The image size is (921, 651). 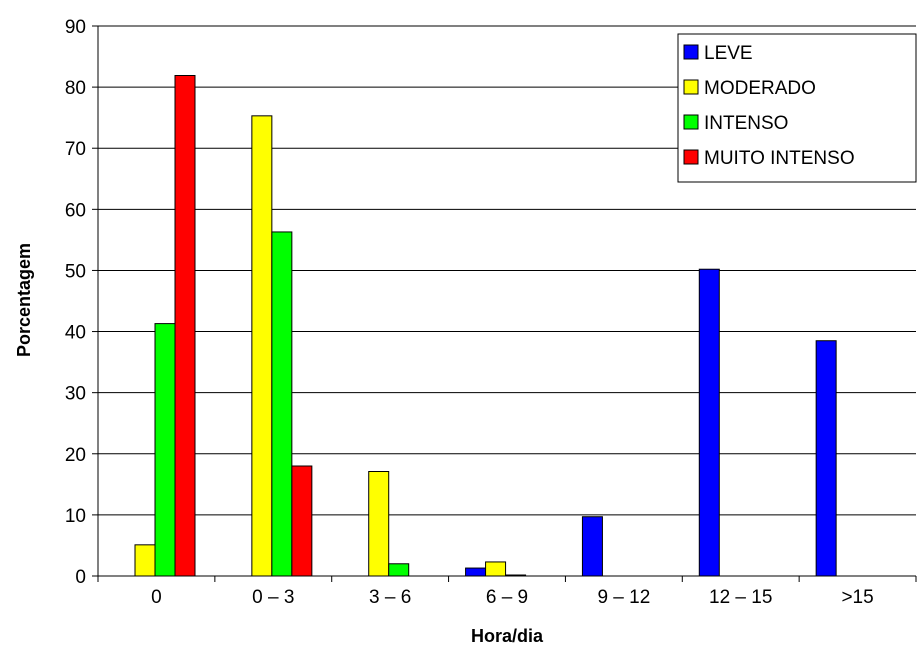 I want to click on x-tick-label: >15, so click(x=857, y=597).